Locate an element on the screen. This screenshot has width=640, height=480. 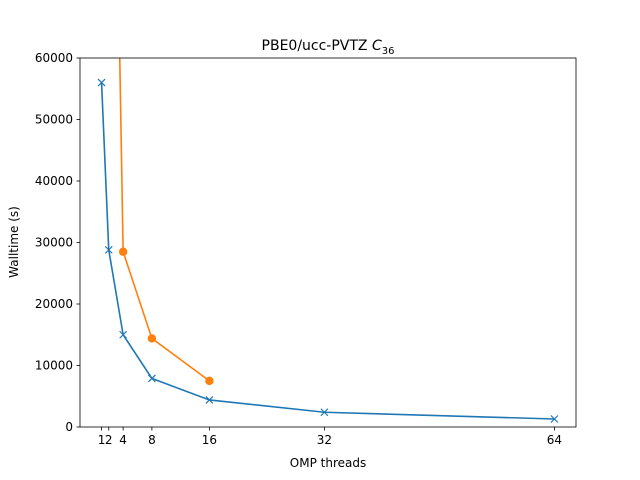
y-tick-label: 50000 is located at coordinates (54, 120).